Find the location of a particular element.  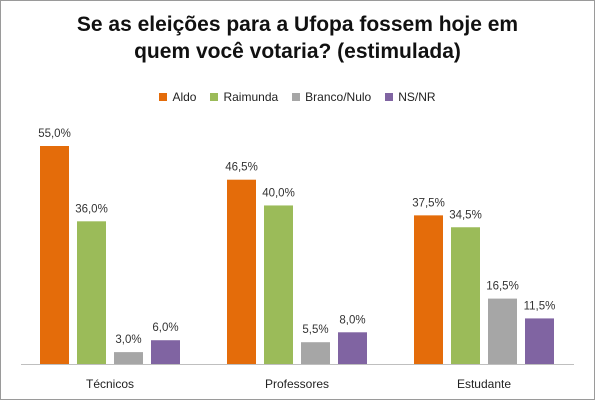

data-label-estudante-ns-nr: 11,5% is located at coordinates (540, 306).